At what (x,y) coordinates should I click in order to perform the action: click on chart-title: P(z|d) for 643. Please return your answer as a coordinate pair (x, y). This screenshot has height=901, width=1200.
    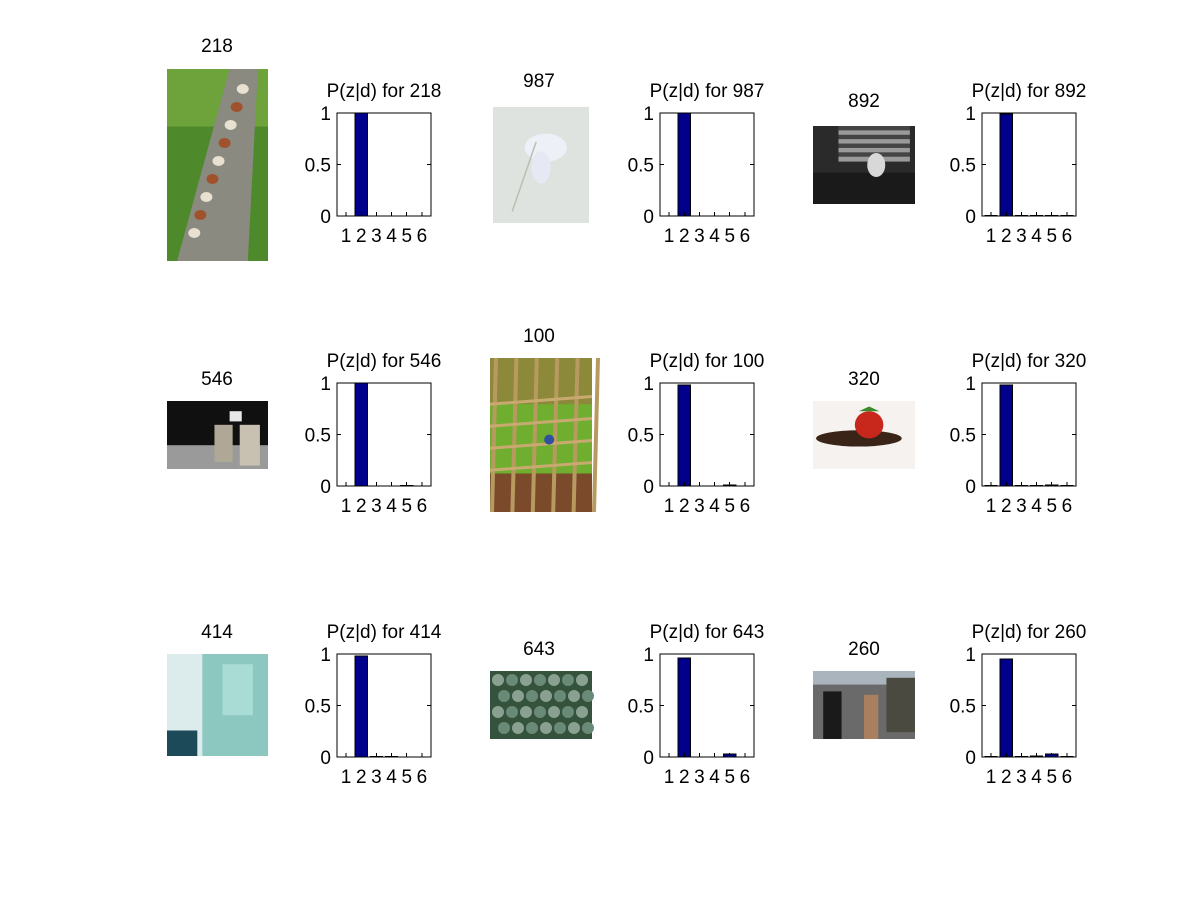
    Looking at the image, I should click on (707, 632).